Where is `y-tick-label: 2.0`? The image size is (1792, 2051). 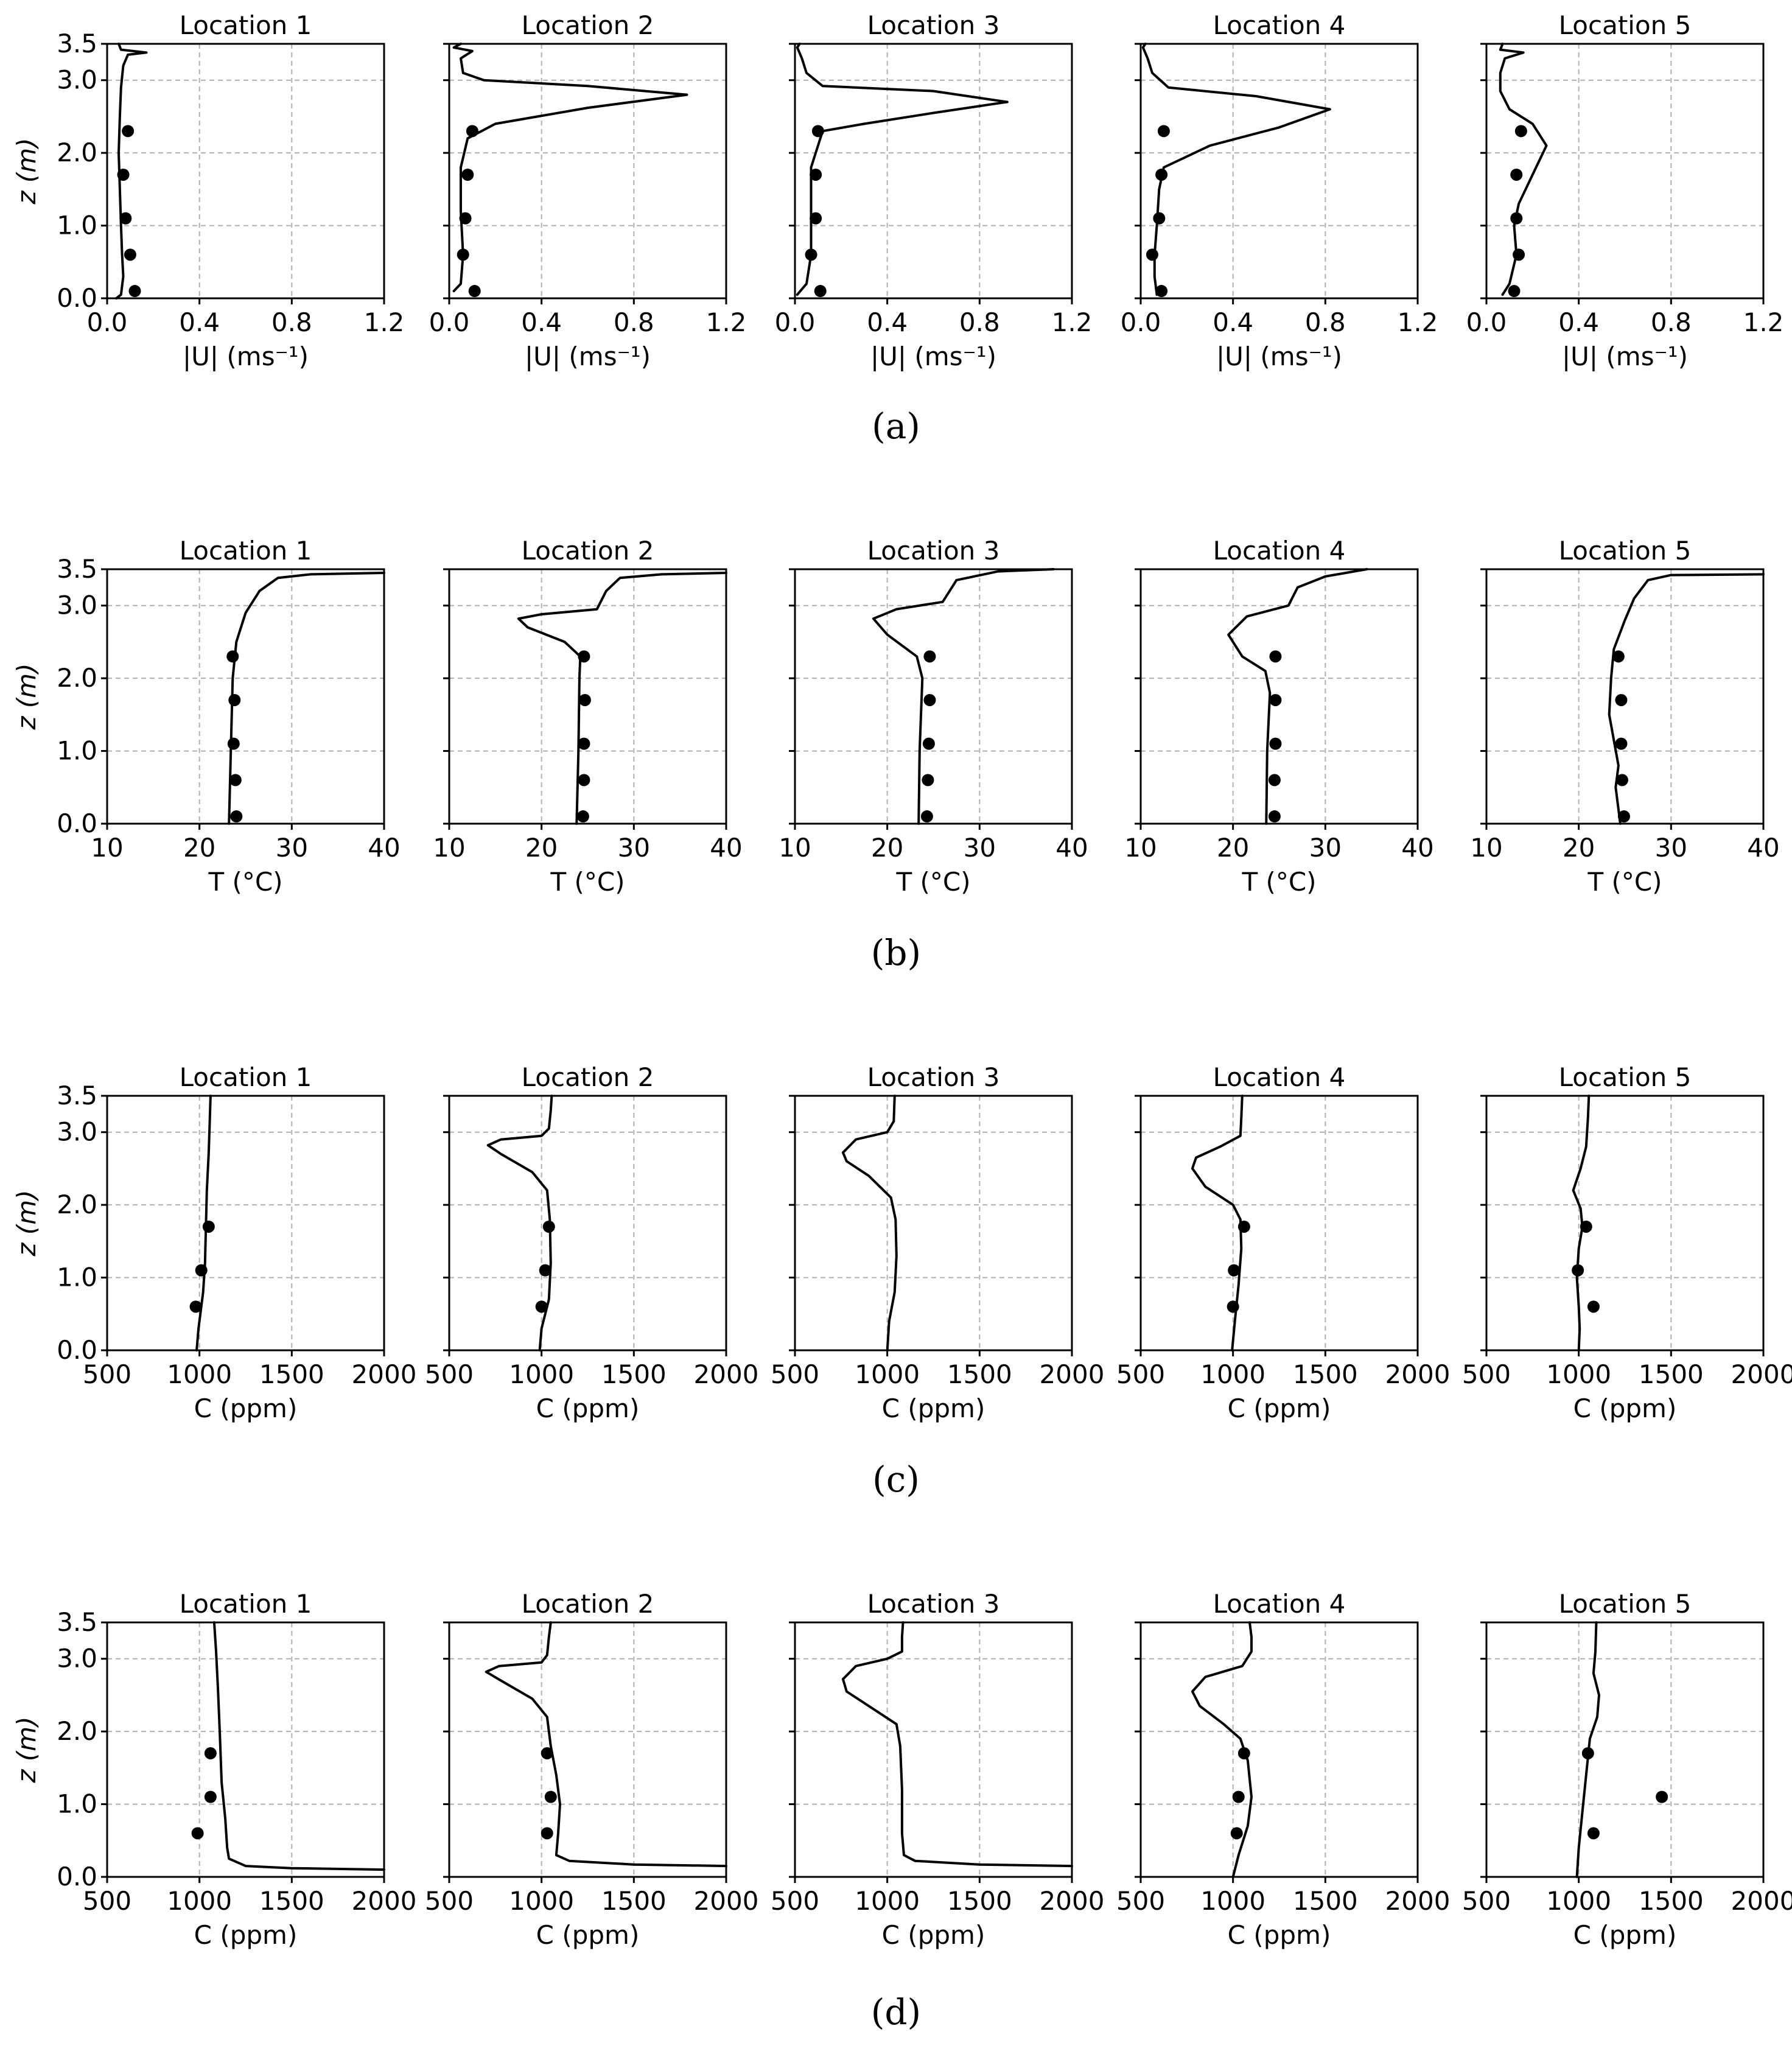 y-tick-label: 2.0 is located at coordinates (77, 1731).